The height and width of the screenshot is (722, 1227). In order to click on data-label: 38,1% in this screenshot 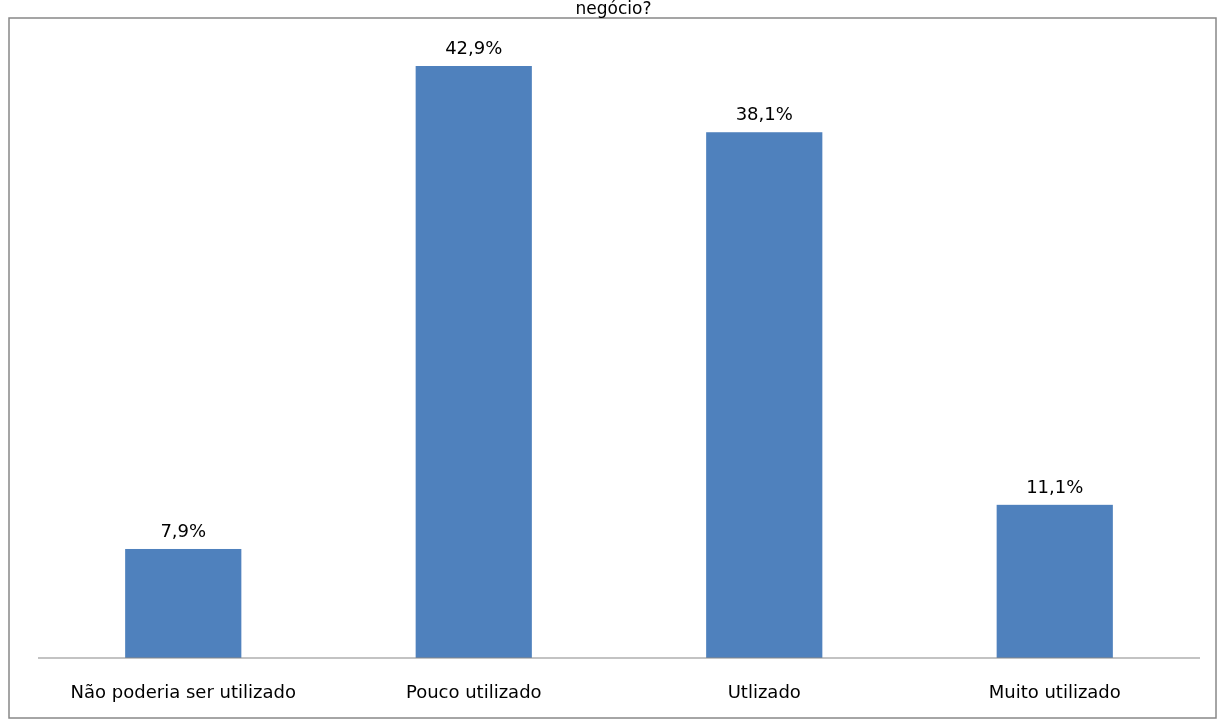, I will do `click(764, 114)`.